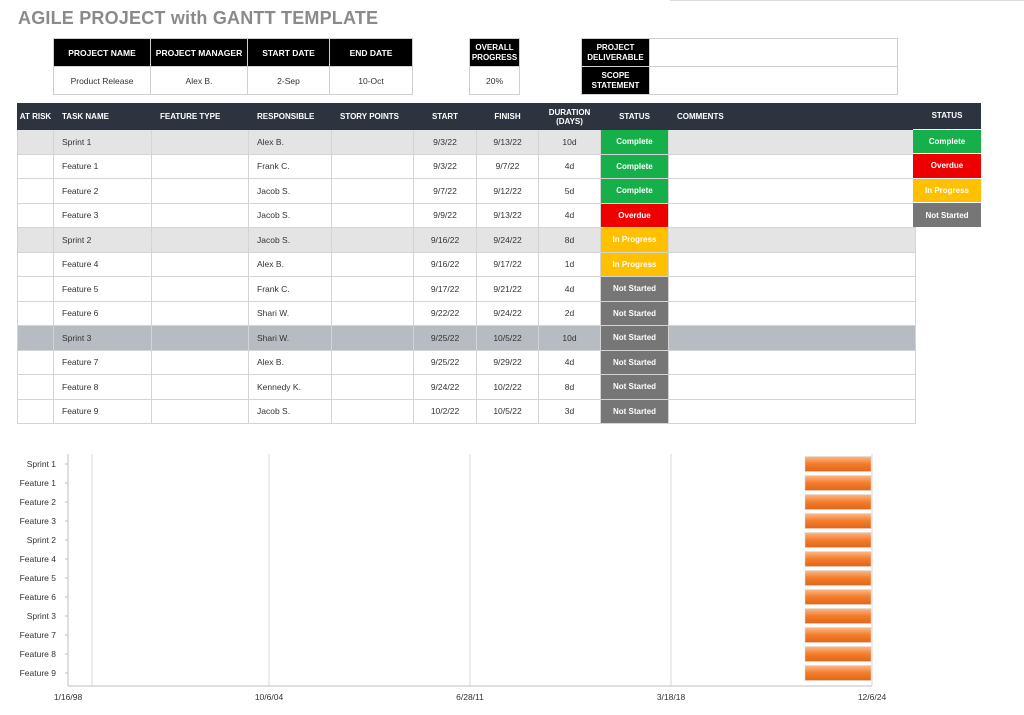 The width and height of the screenshot is (1024, 715). Describe the element at coordinates (102, 264) in the screenshot. I see `task-name-cell: Feature 4` at that location.